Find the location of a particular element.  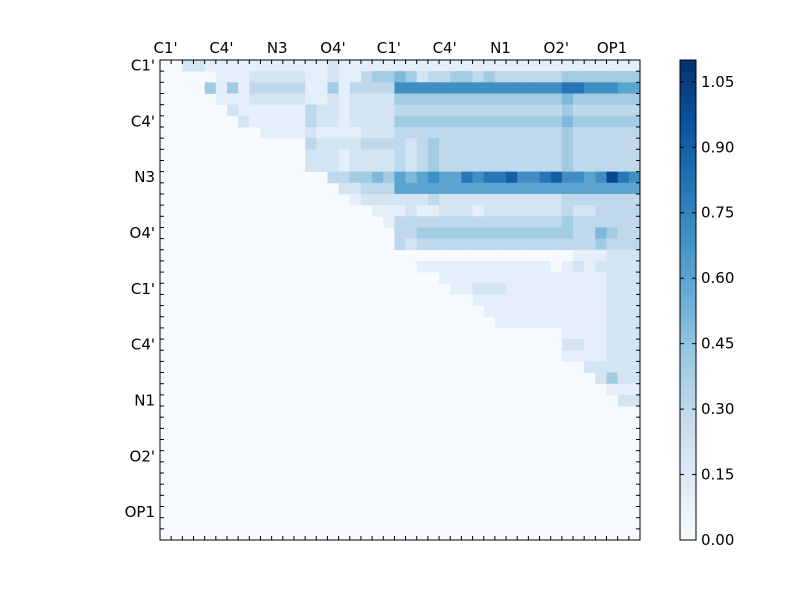

x-tick-label: N3 is located at coordinates (277, 48).